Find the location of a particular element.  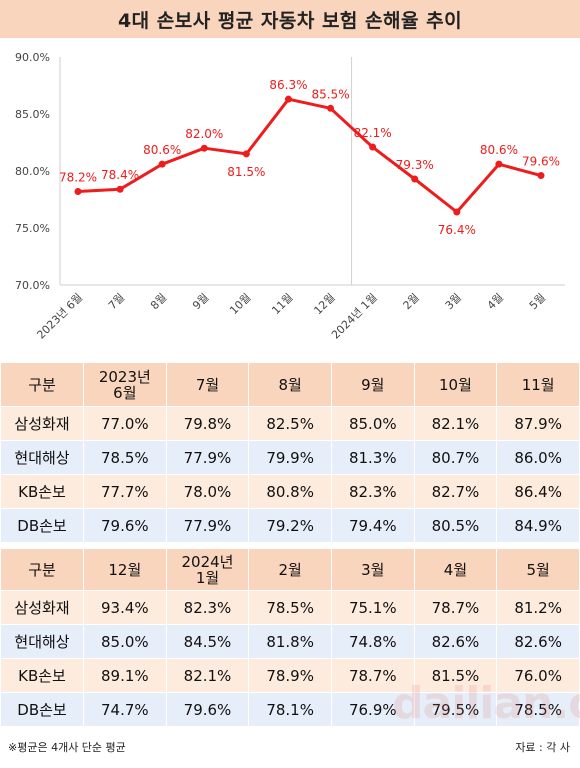

loss-ratio-cell: 82.6% is located at coordinates (455, 641).